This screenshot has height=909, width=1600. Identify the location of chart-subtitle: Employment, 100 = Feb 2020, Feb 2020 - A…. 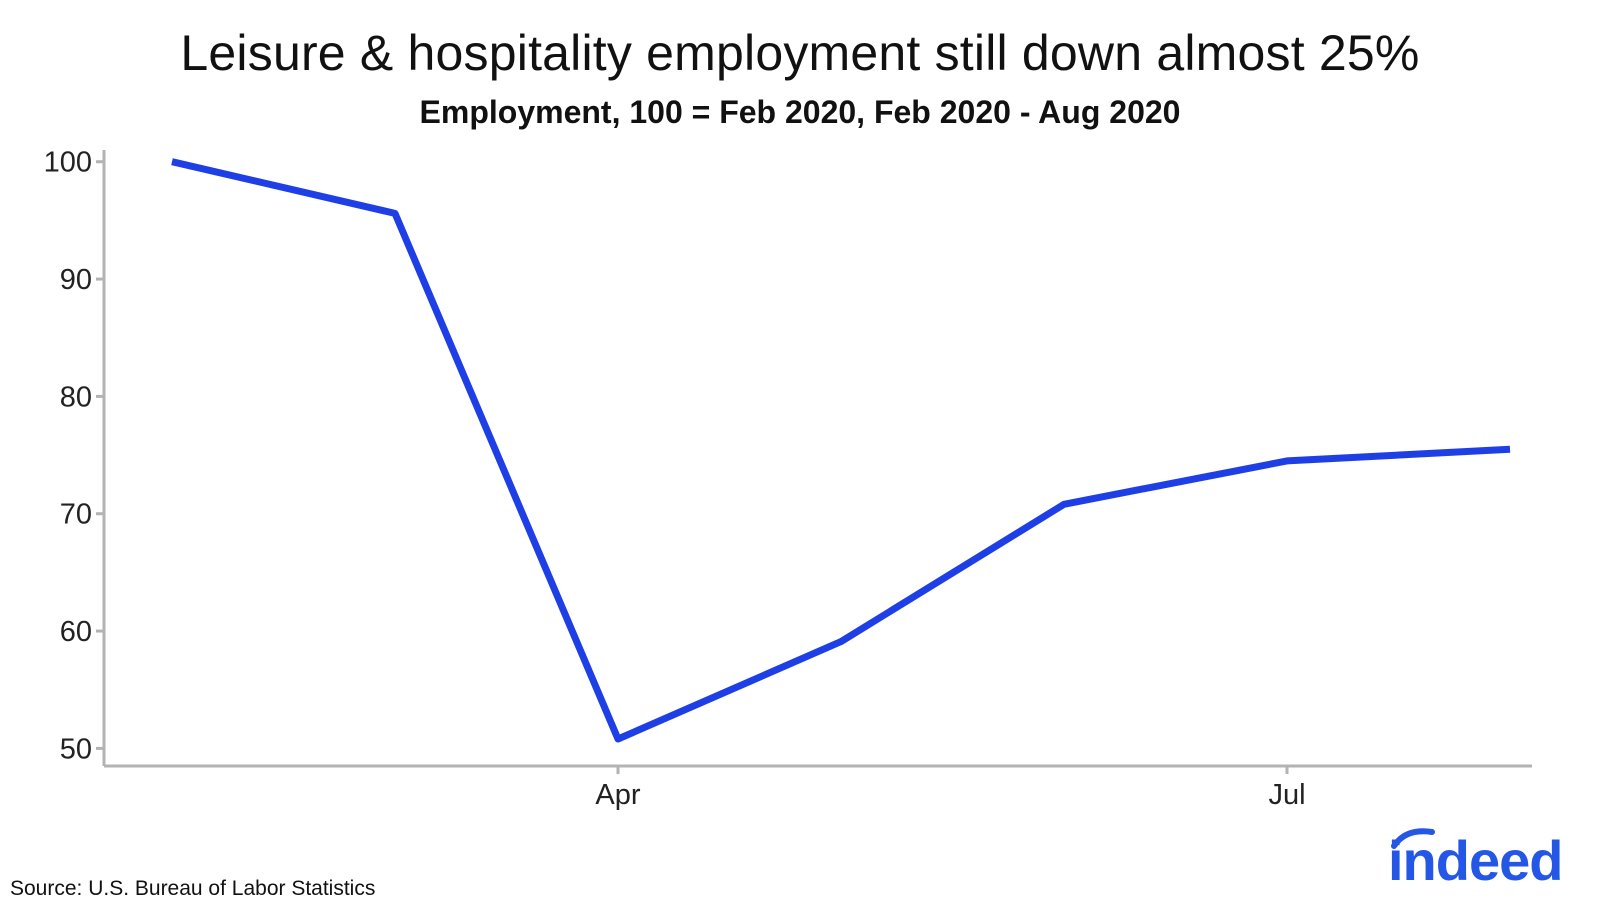
(800, 112).